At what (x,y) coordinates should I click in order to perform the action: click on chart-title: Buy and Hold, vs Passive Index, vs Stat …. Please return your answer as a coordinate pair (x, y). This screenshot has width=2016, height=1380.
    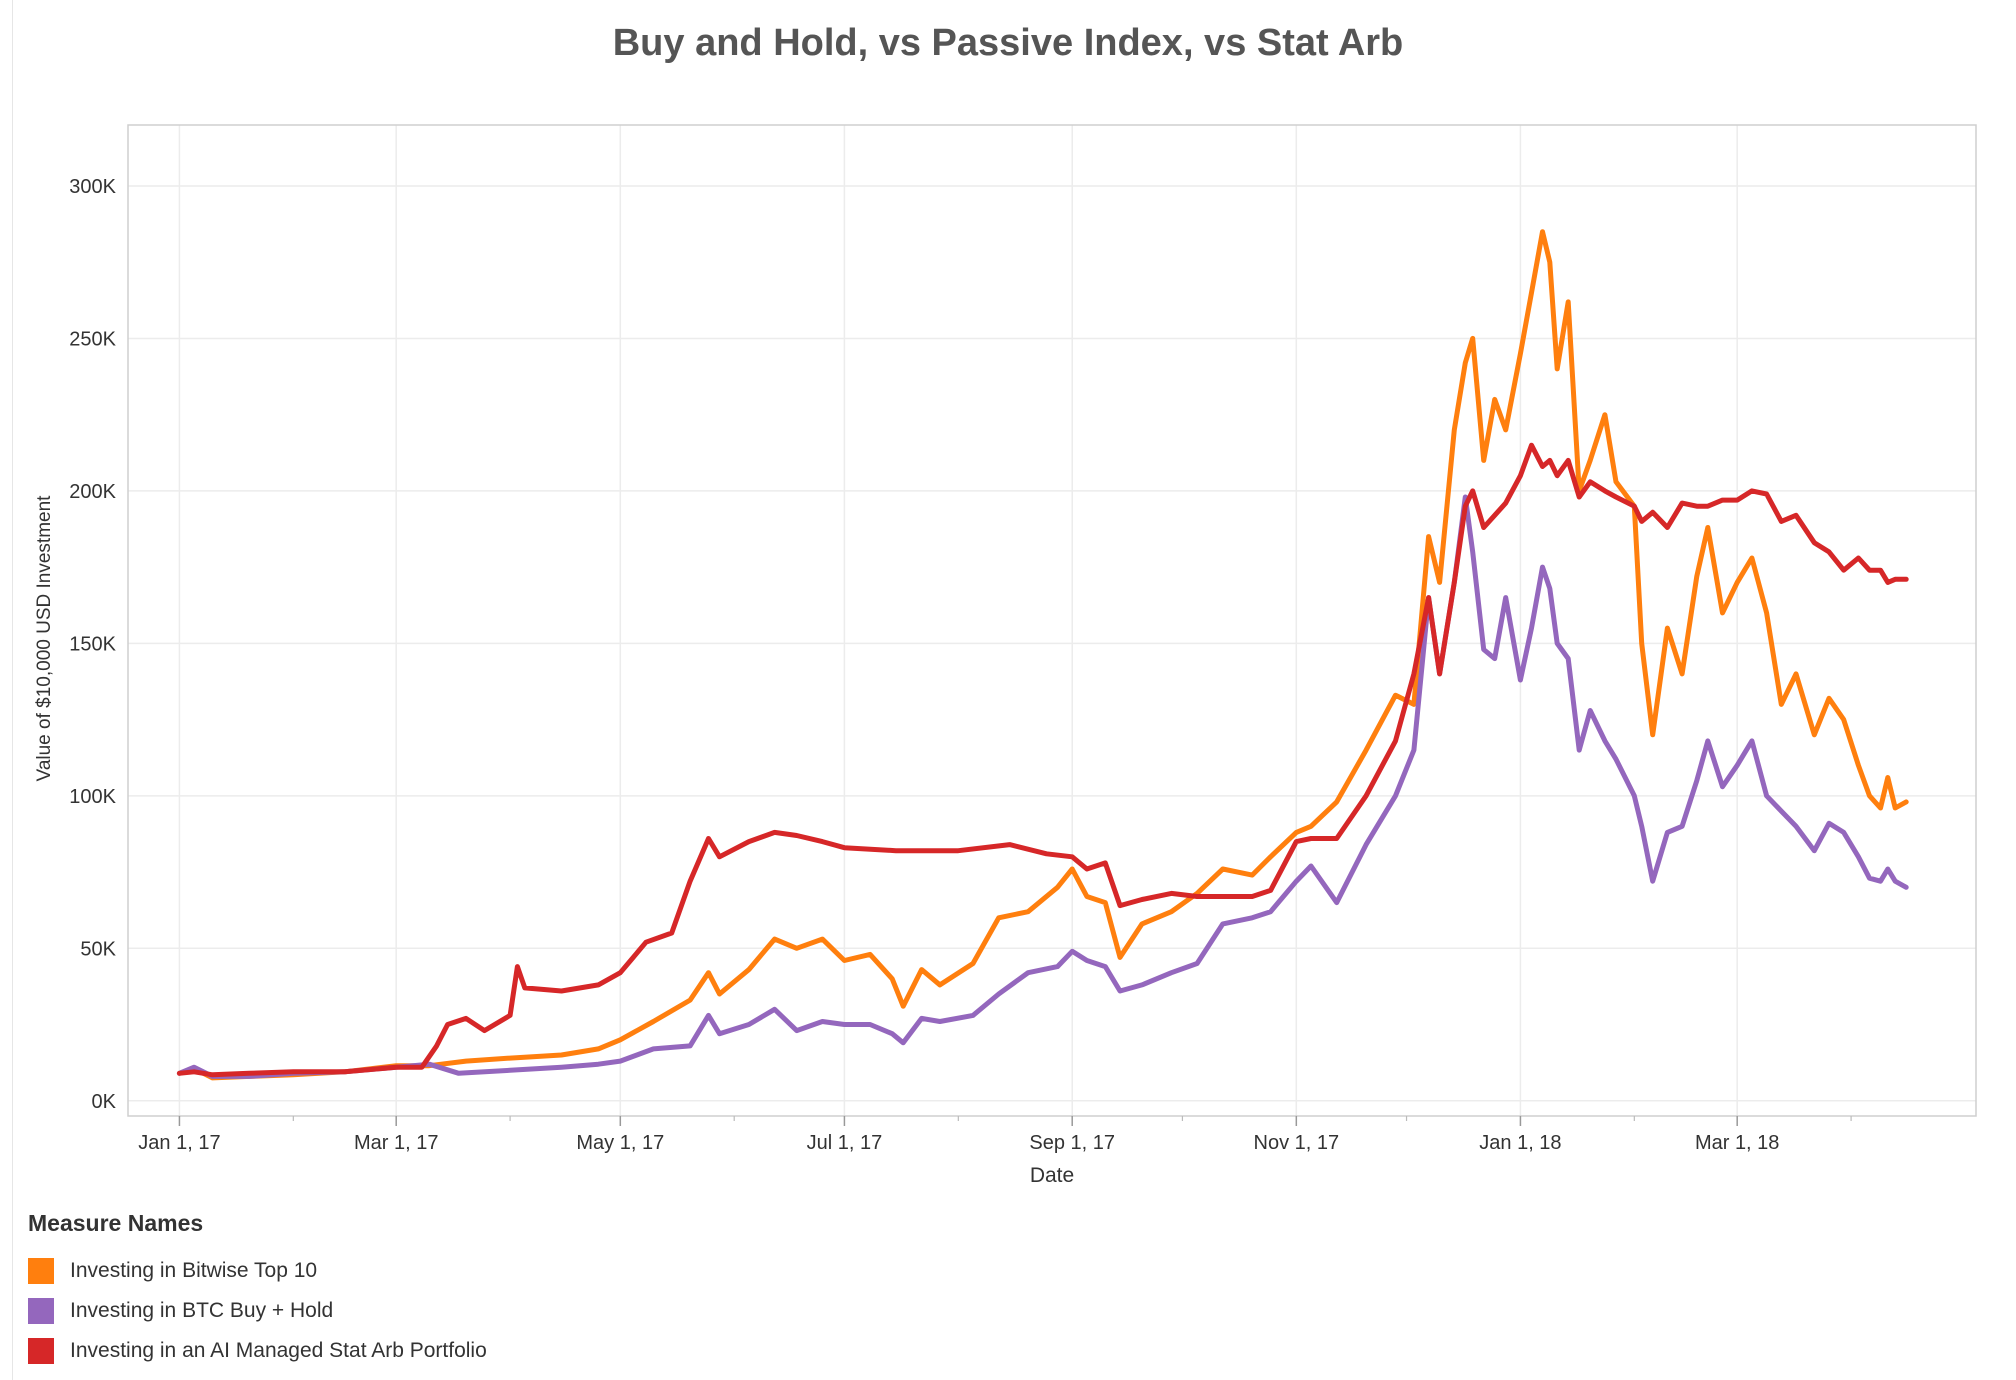
    Looking at the image, I should click on (1008, 43).